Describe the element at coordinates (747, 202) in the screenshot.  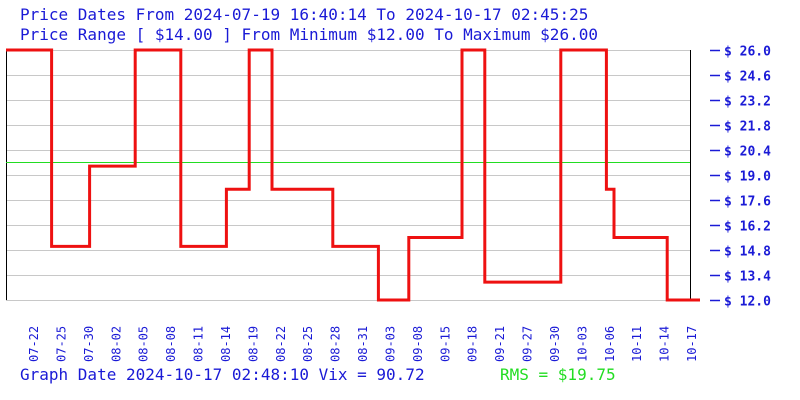
I see `y-tick-label: $ 17.6` at that location.